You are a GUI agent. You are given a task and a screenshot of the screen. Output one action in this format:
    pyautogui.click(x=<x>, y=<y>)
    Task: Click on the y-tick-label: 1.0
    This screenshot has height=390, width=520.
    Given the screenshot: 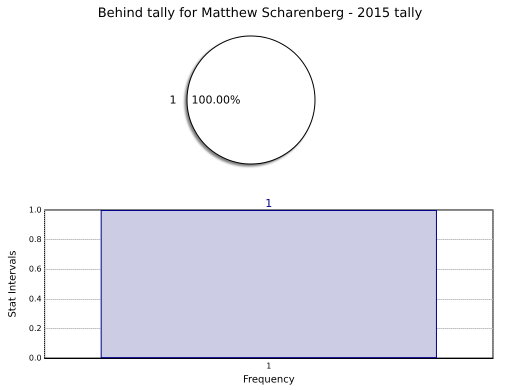 What is the action you would take?
    pyautogui.click(x=35, y=210)
    